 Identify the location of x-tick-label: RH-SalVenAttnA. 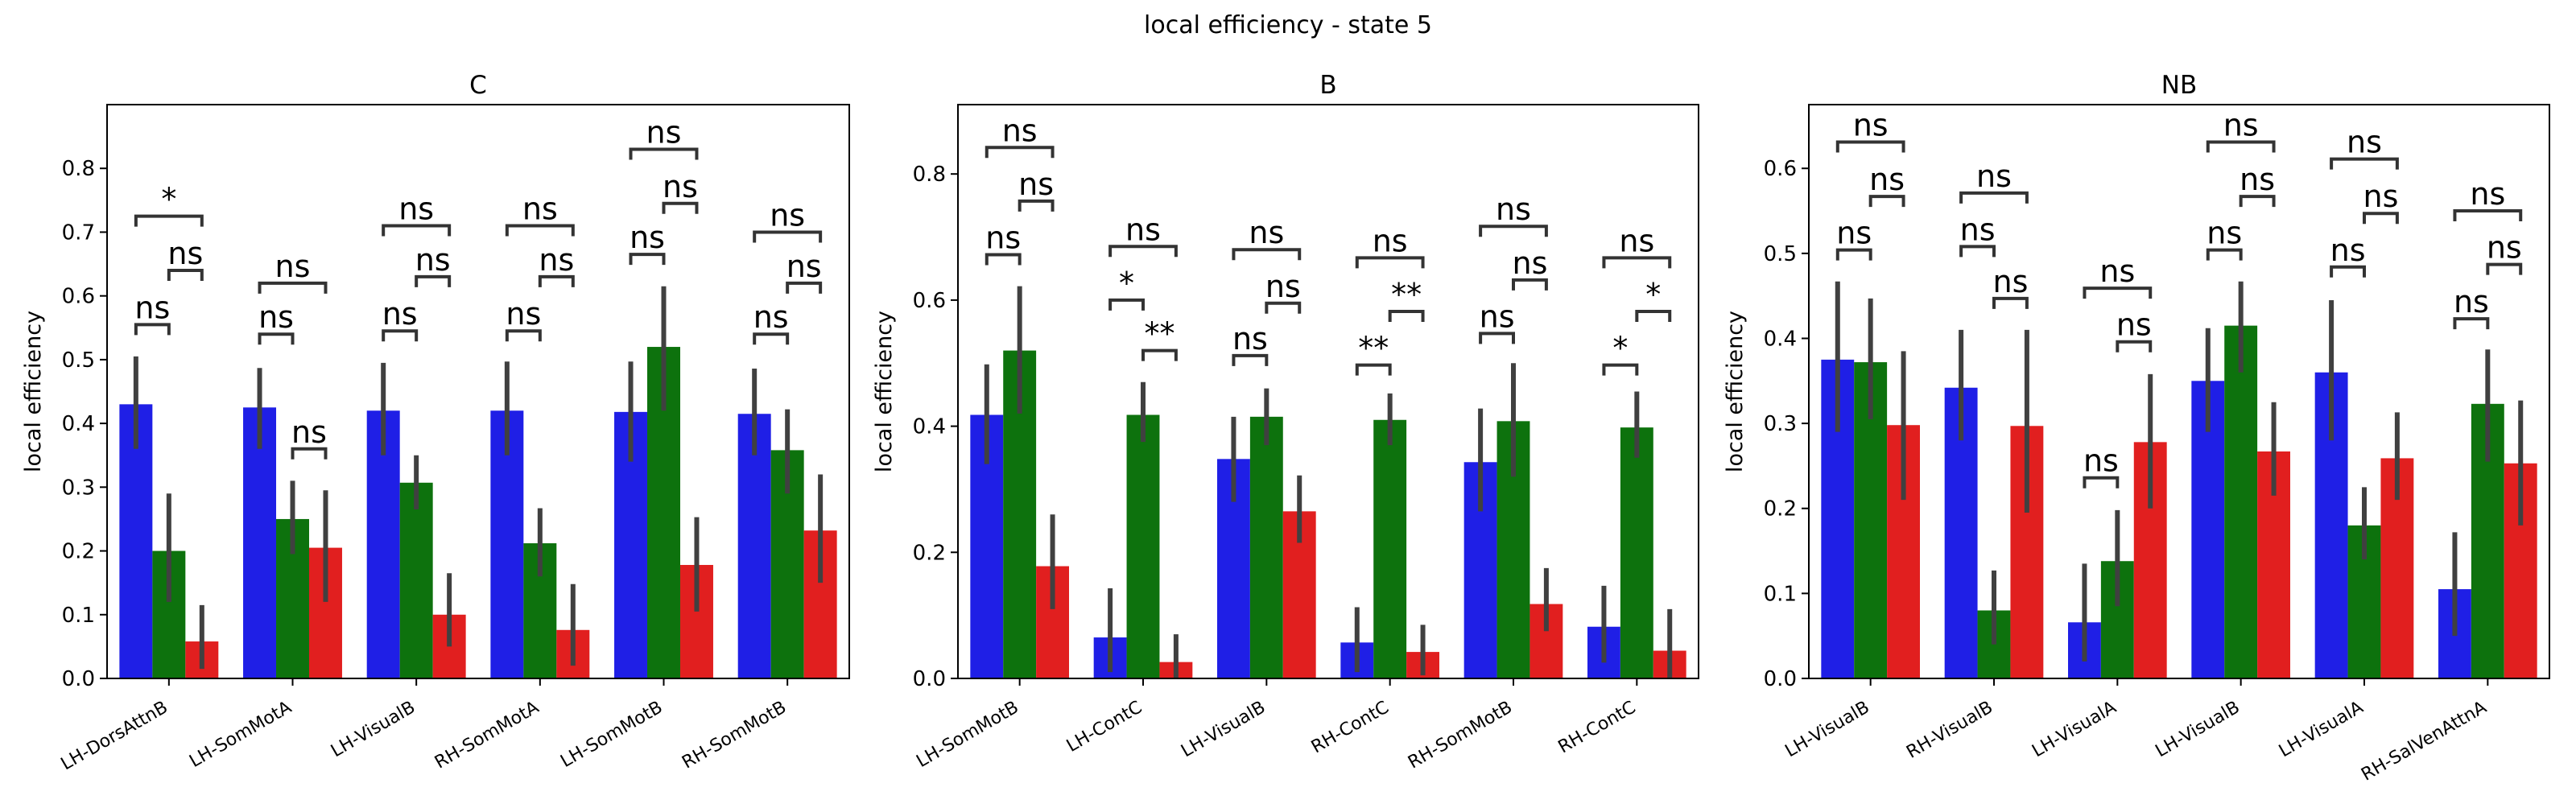
(2424, 741).